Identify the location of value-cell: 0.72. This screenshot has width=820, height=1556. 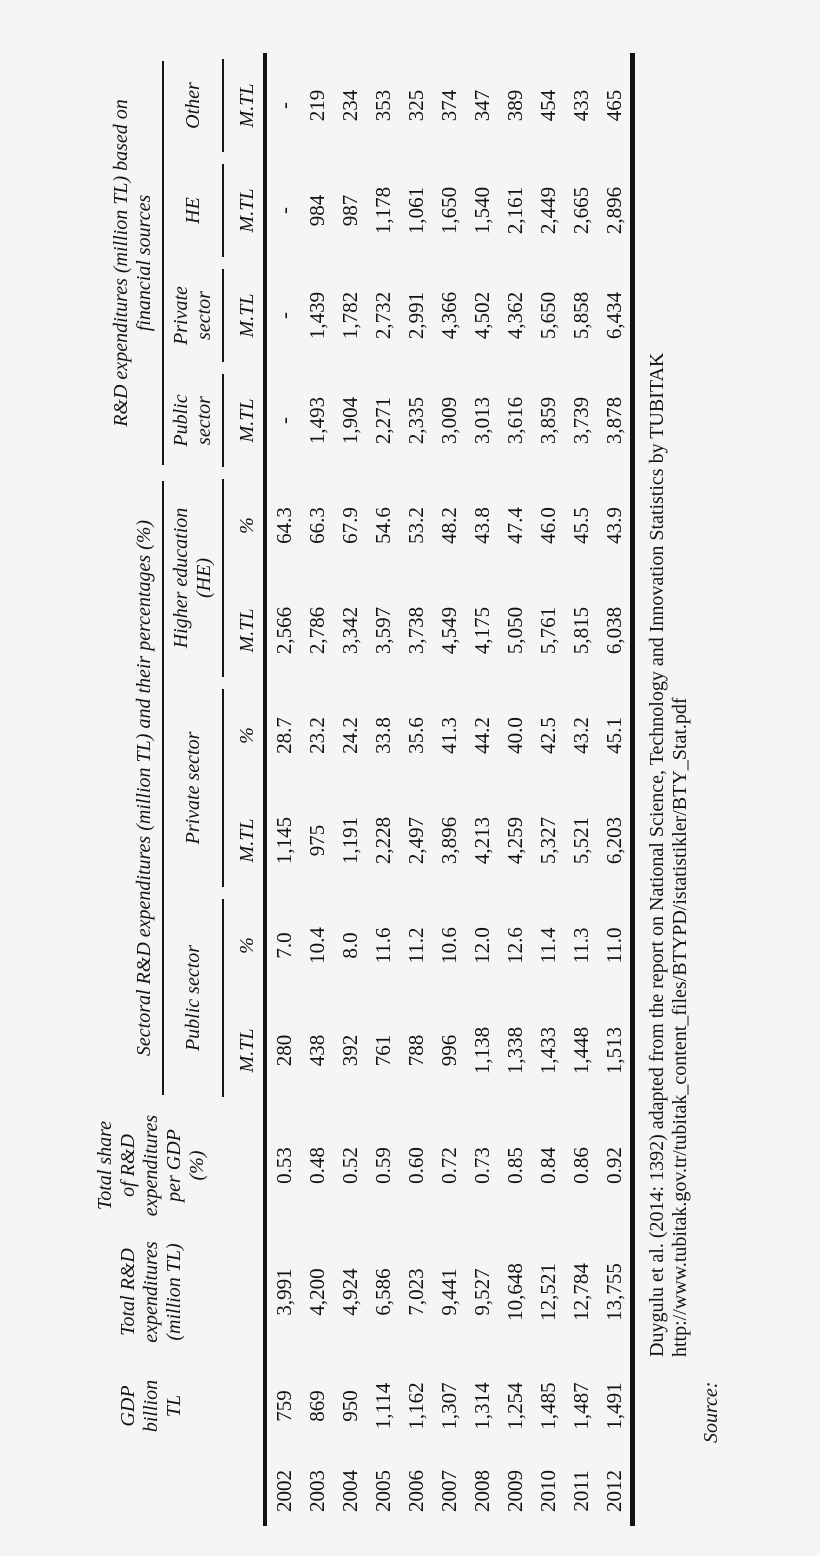
(448, 1165).